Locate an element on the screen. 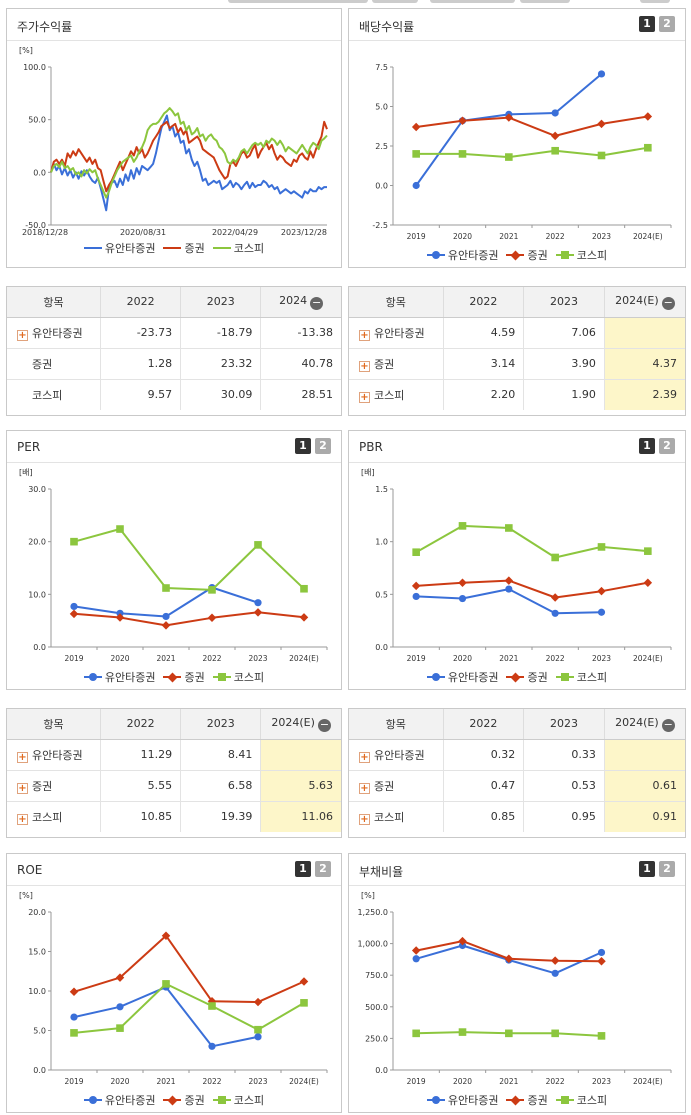 The width and height of the screenshot is (691, 1115). per-table-value-cell: 5.63 is located at coordinates (300, 786).